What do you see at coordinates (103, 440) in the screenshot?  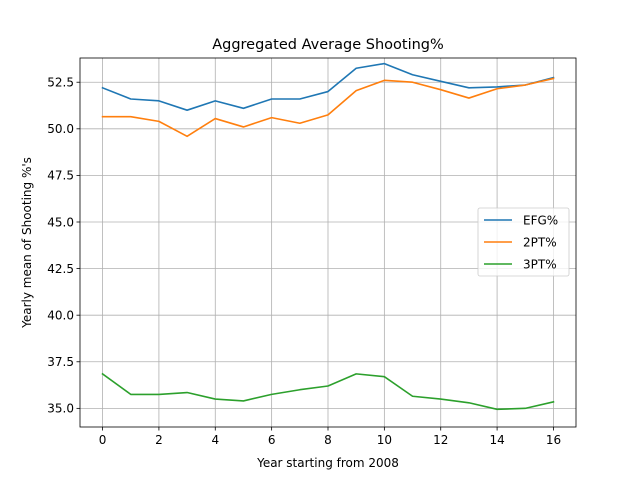 I see `x-tick-label: 0` at bounding box center [103, 440].